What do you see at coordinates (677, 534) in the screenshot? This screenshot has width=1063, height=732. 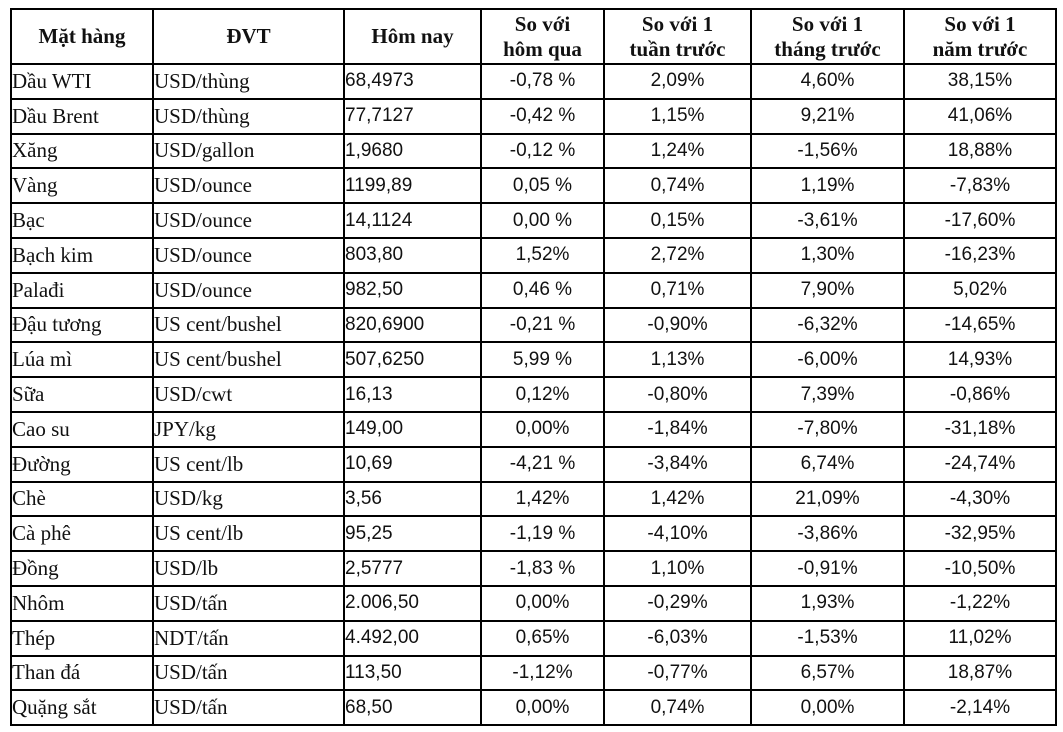 I see `vs-week-cell: -4,10%` at bounding box center [677, 534].